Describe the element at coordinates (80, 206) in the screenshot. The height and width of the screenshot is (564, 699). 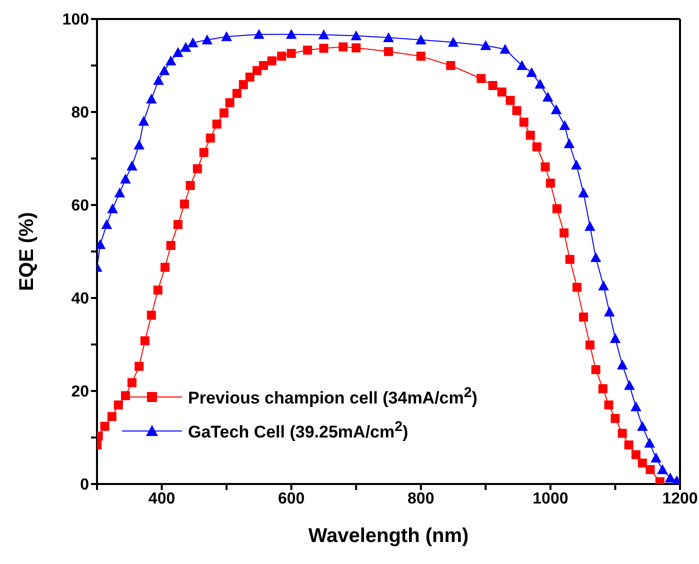
I see `y-tick-label: 60` at that location.